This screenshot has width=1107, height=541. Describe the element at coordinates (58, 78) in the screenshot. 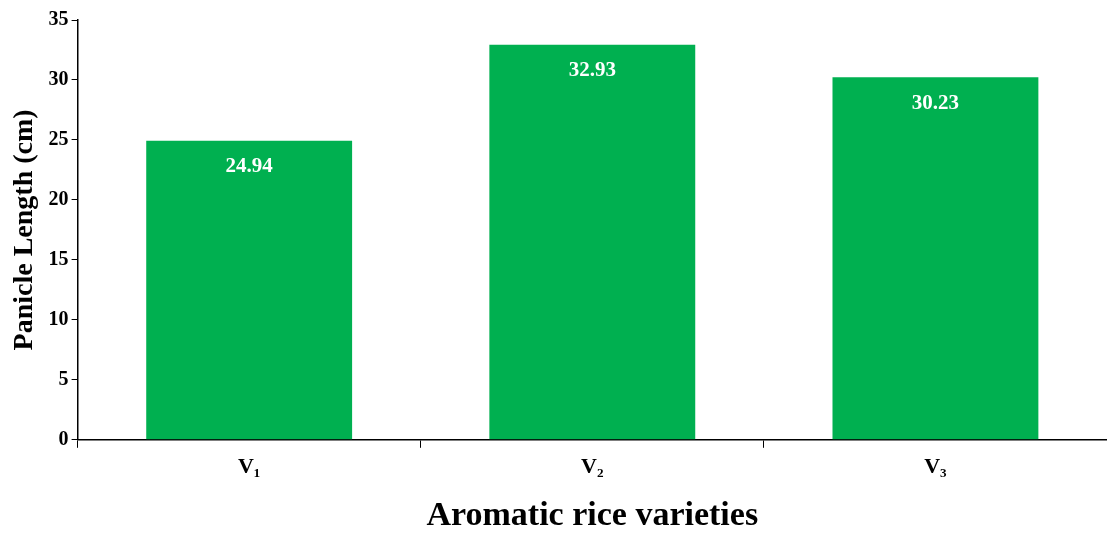

I see `y-tick-label: 30` at that location.